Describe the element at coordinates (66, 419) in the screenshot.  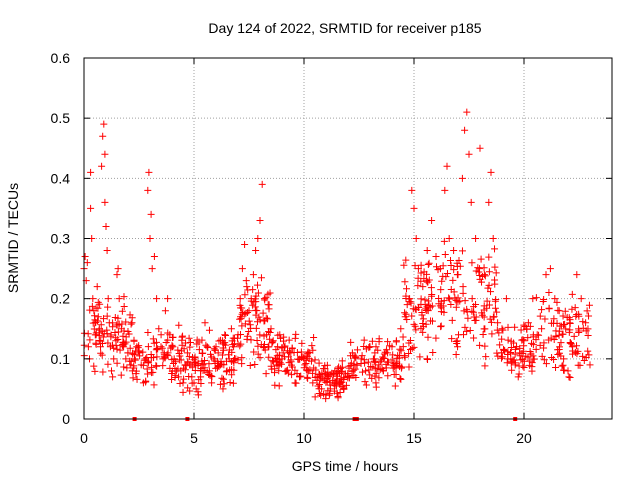
I see `y-tick-label: 0` at that location.